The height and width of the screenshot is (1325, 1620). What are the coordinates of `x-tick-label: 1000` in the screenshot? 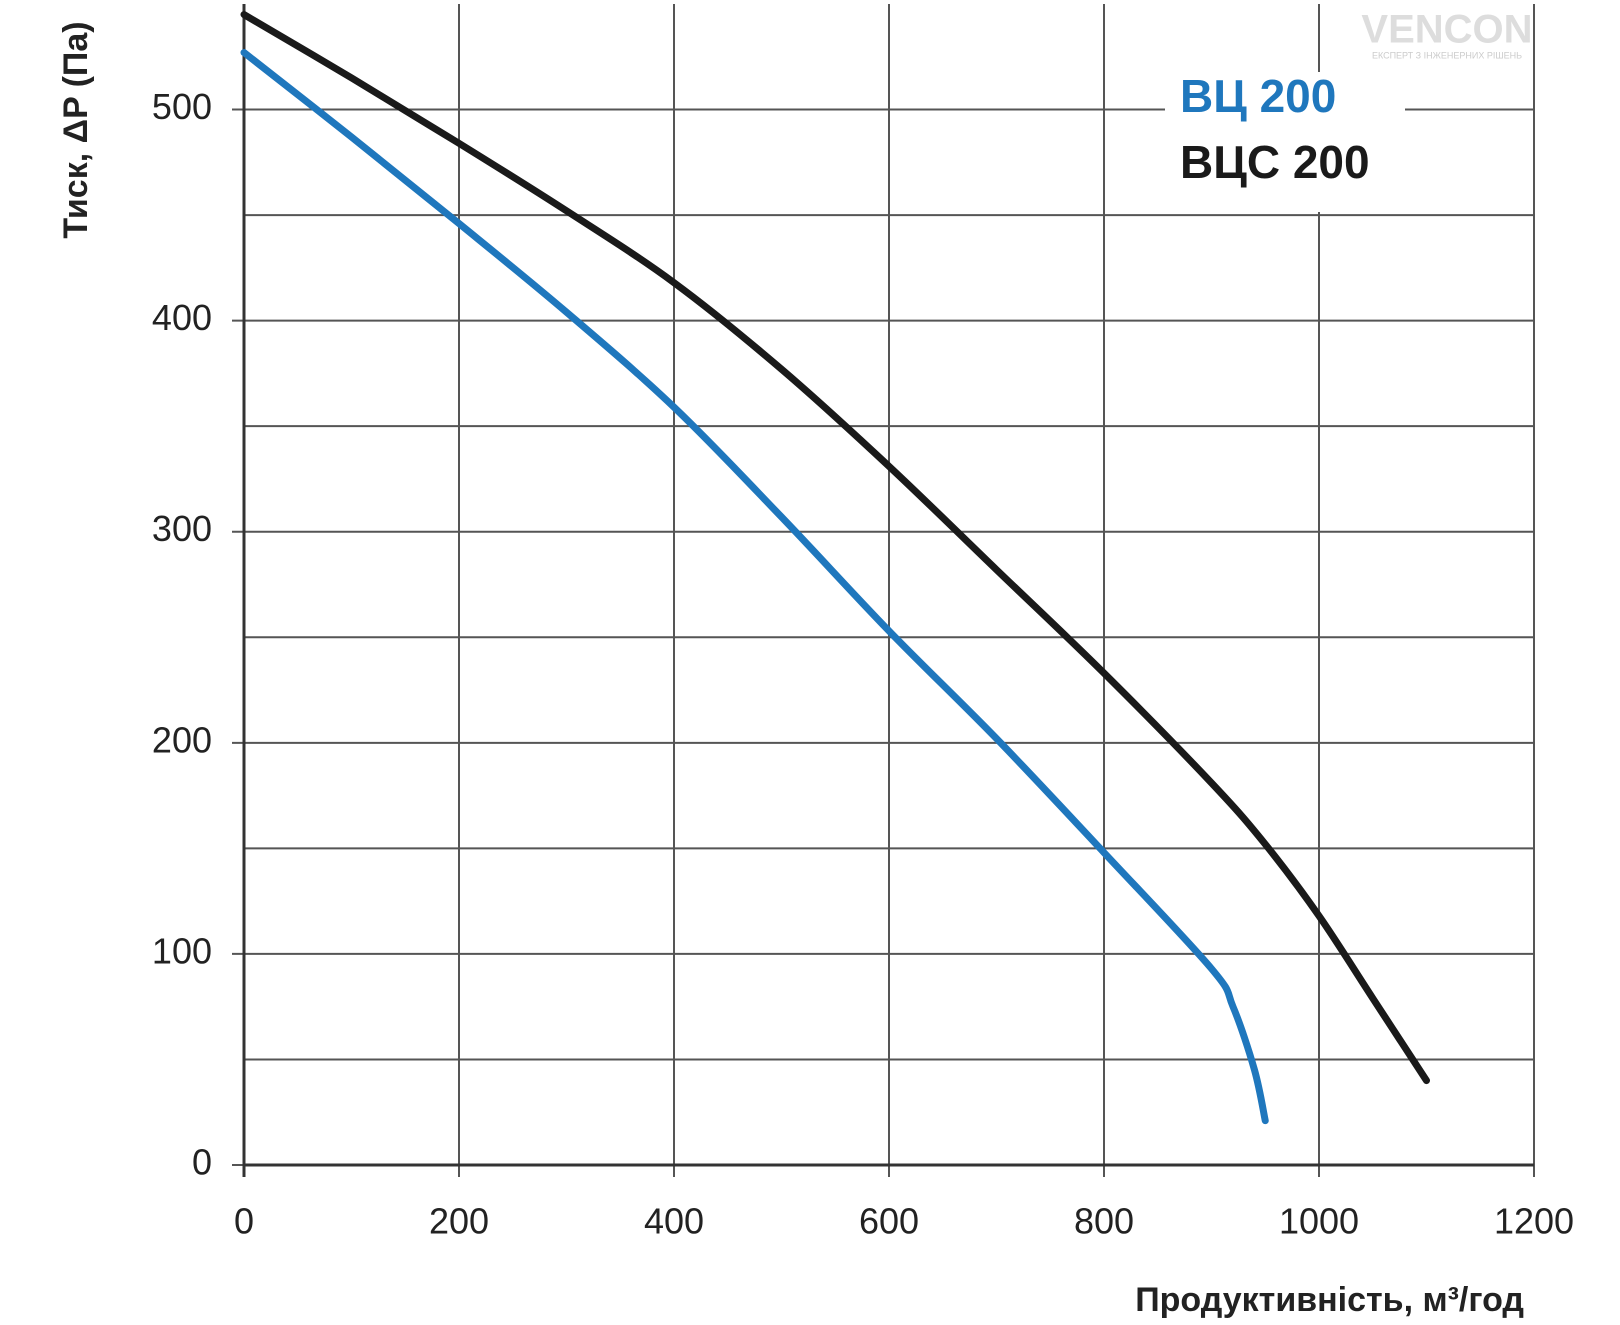 It's located at (1319, 1221).